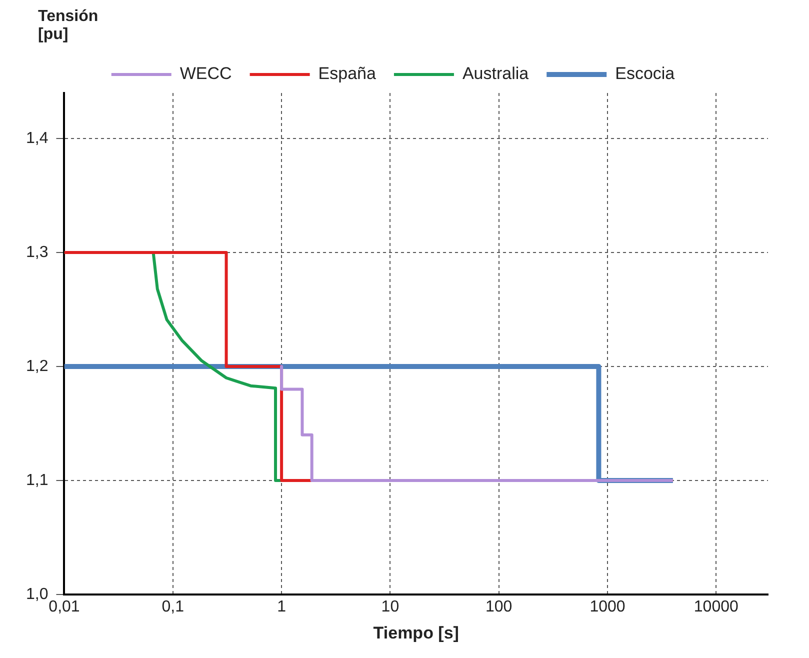 The image size is (809, 658). I want to click on y-axis-title: Tensión [pu], so click(69, 26).